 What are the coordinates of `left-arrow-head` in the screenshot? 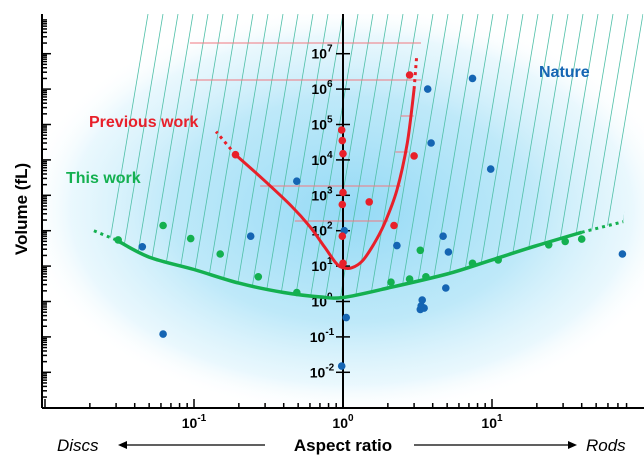 It's located at (122, 445).